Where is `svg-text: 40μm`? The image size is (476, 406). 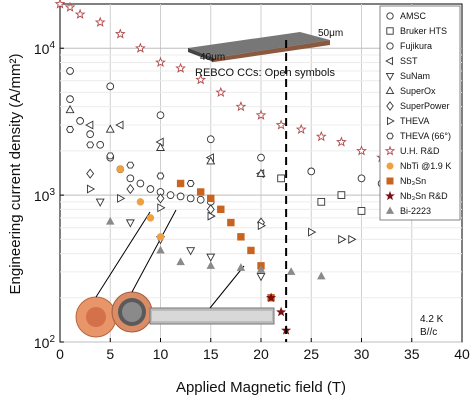 svg-text: 40μm is located at coordinates (212, 57).